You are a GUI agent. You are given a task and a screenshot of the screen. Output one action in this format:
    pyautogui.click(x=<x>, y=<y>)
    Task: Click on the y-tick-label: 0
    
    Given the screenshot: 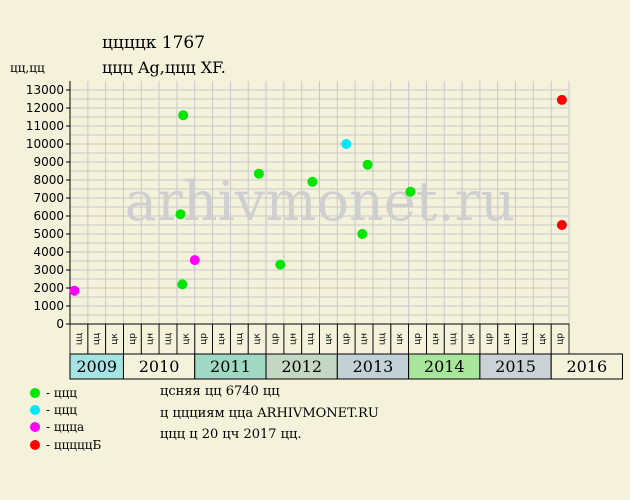 What is the action you would take?
    pyautogui.click(x=60, y=324)
    